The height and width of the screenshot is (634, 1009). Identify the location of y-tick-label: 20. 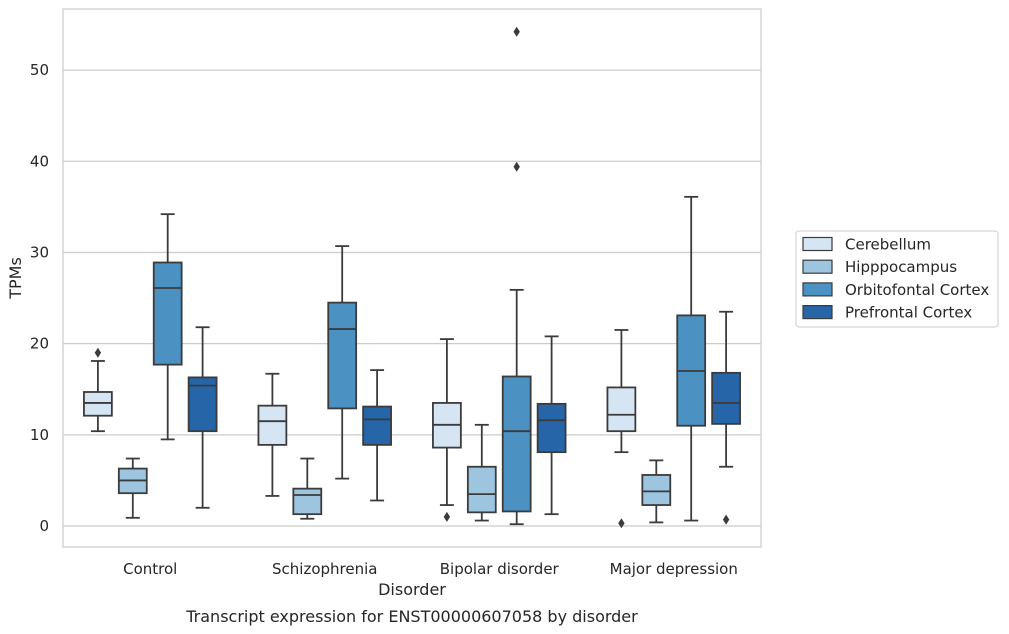
(39, 344).